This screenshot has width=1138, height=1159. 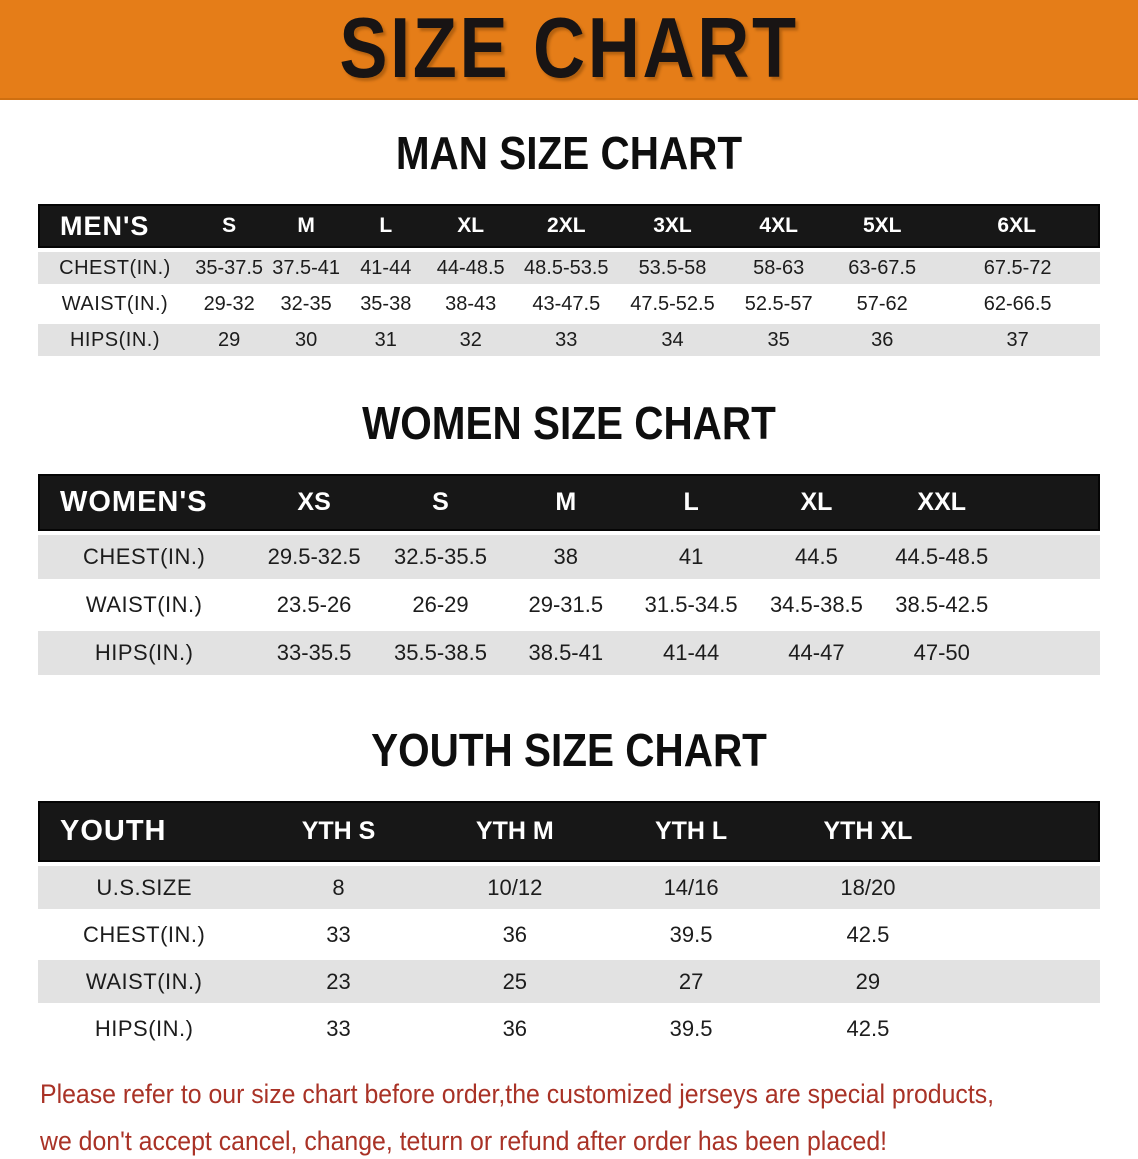 I want to click on size-value: 27, so click(x=691, y=981).